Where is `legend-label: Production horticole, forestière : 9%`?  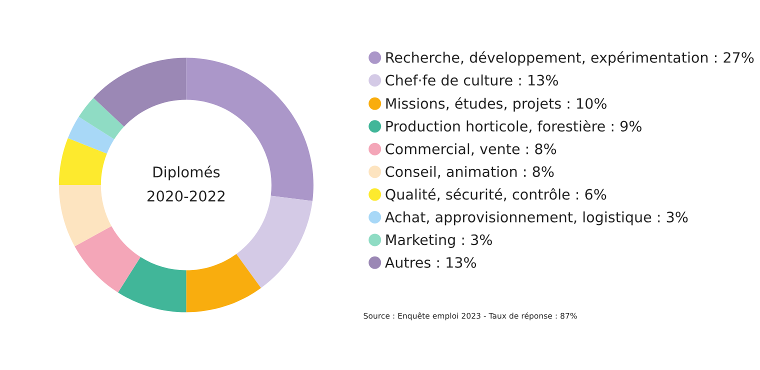
legend-label: Production horticole, forestière : 9% is located at coordinates (514, 127).